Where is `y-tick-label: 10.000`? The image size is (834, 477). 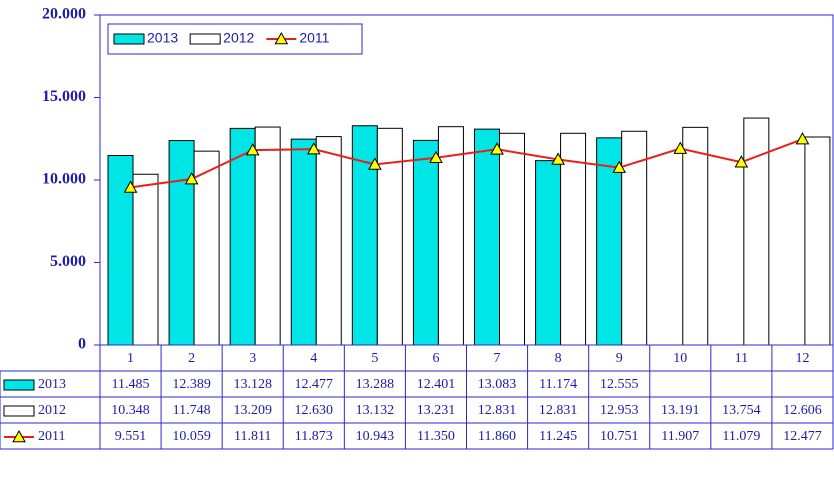 y-tick-label: 10.000 is located at coordinates (64, 179).